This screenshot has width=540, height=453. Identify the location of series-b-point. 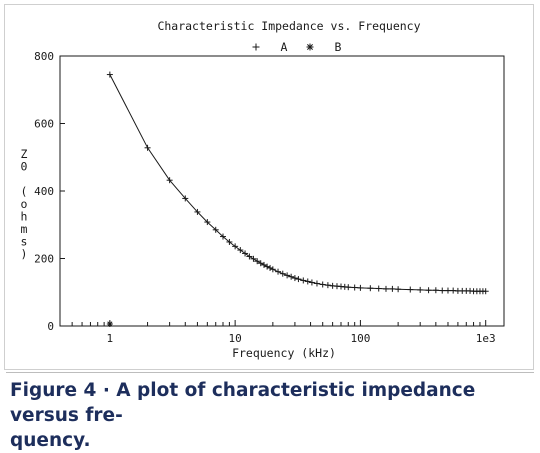
(109, 324).